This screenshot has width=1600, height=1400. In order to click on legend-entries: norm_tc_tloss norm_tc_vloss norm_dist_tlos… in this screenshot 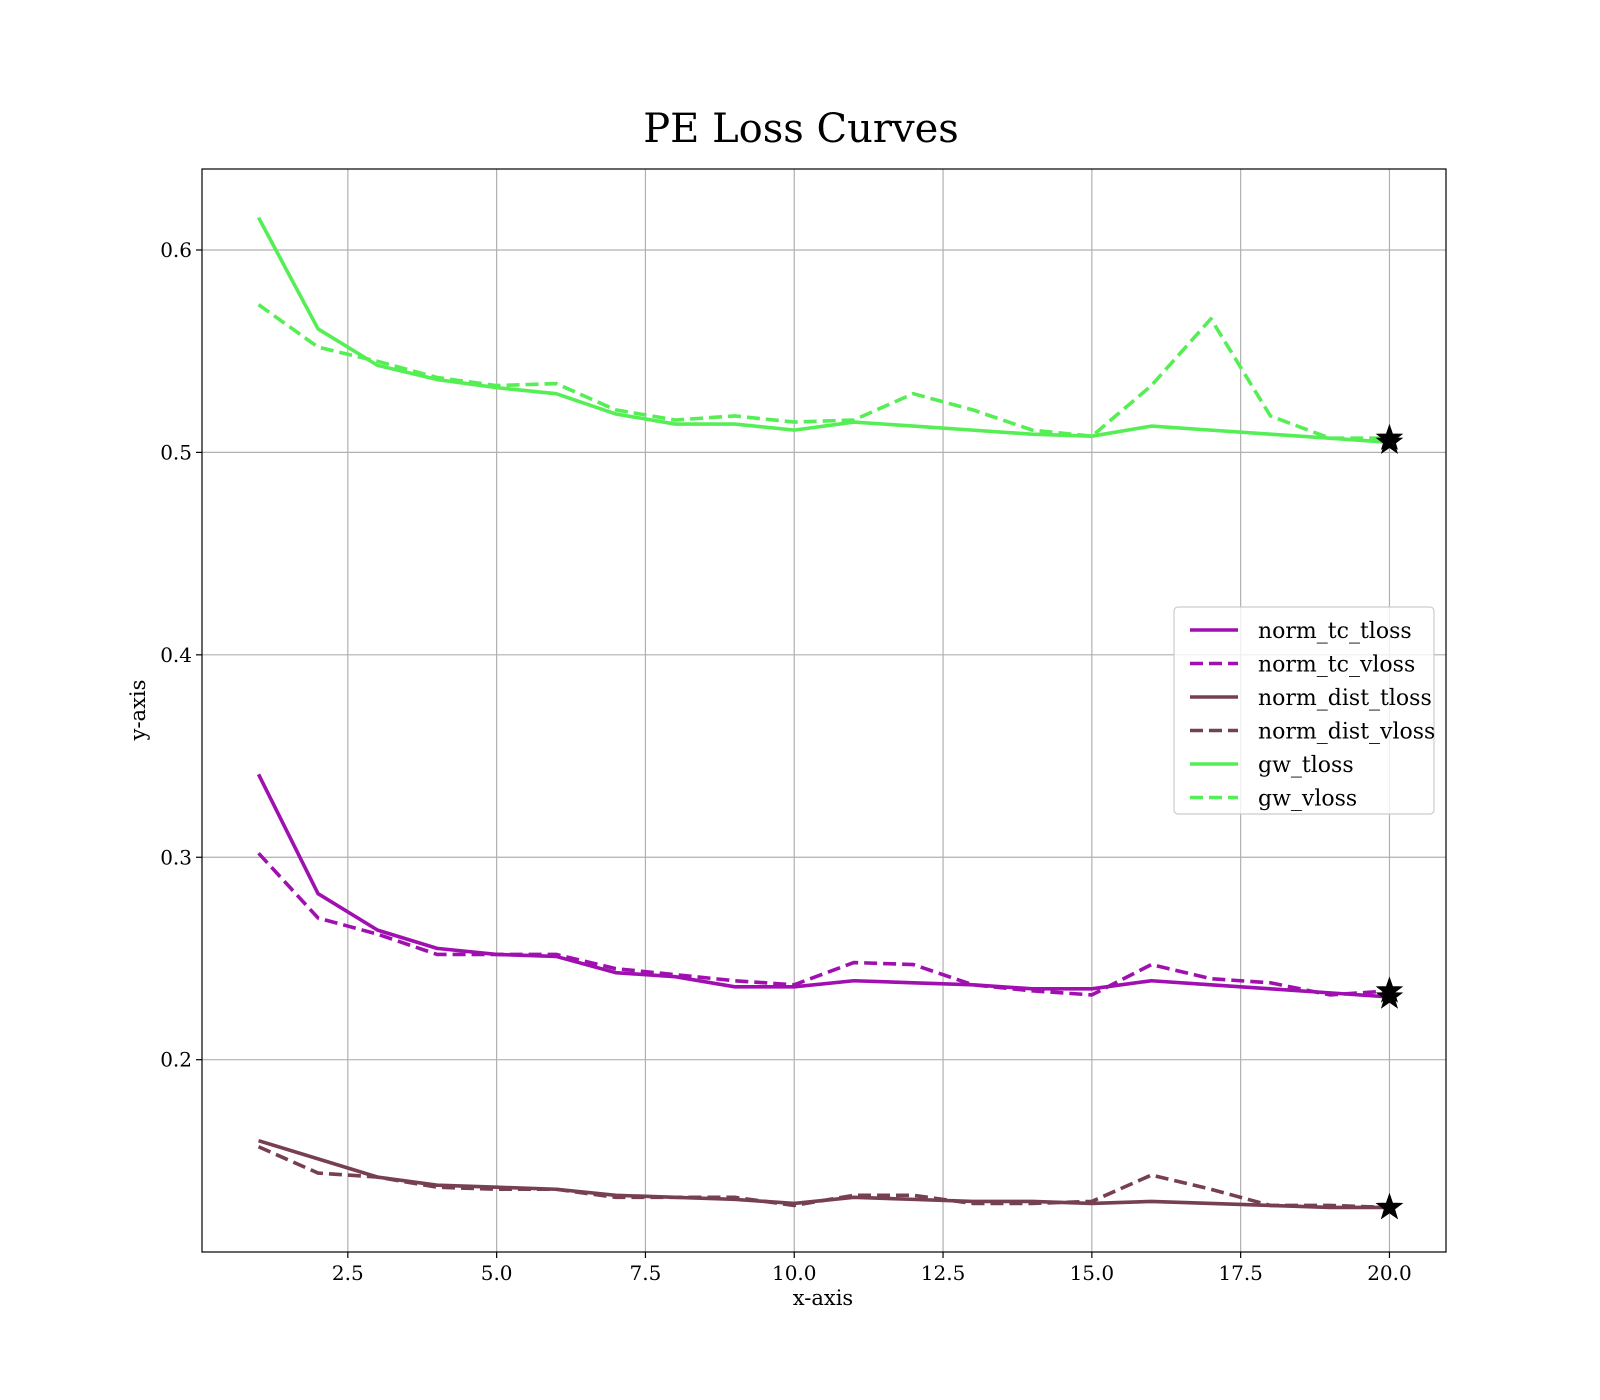, I will do `click(1312, 715)`.